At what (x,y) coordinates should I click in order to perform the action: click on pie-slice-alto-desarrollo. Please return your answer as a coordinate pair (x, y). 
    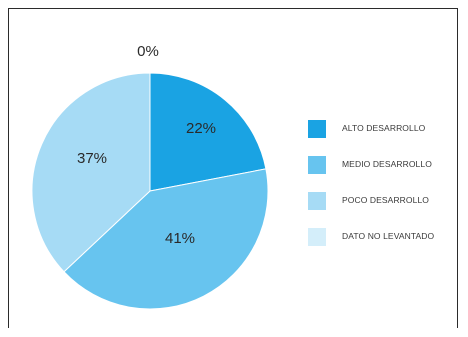
    Looking at the image, I should click on (208, 132).